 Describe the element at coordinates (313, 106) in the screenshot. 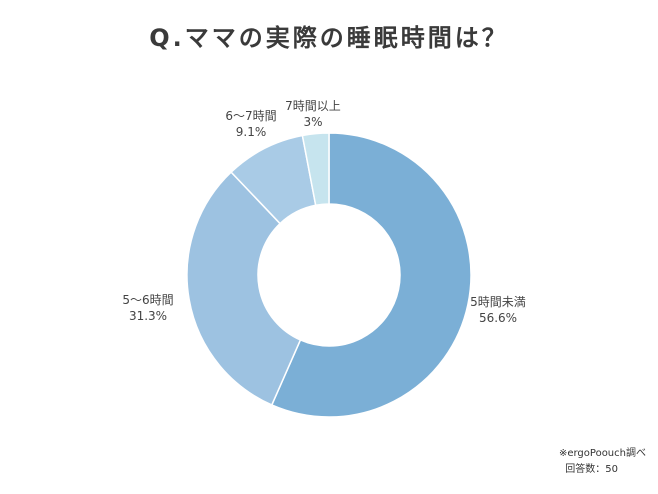

I see `slice-category-label: 7時間以上` at that location.